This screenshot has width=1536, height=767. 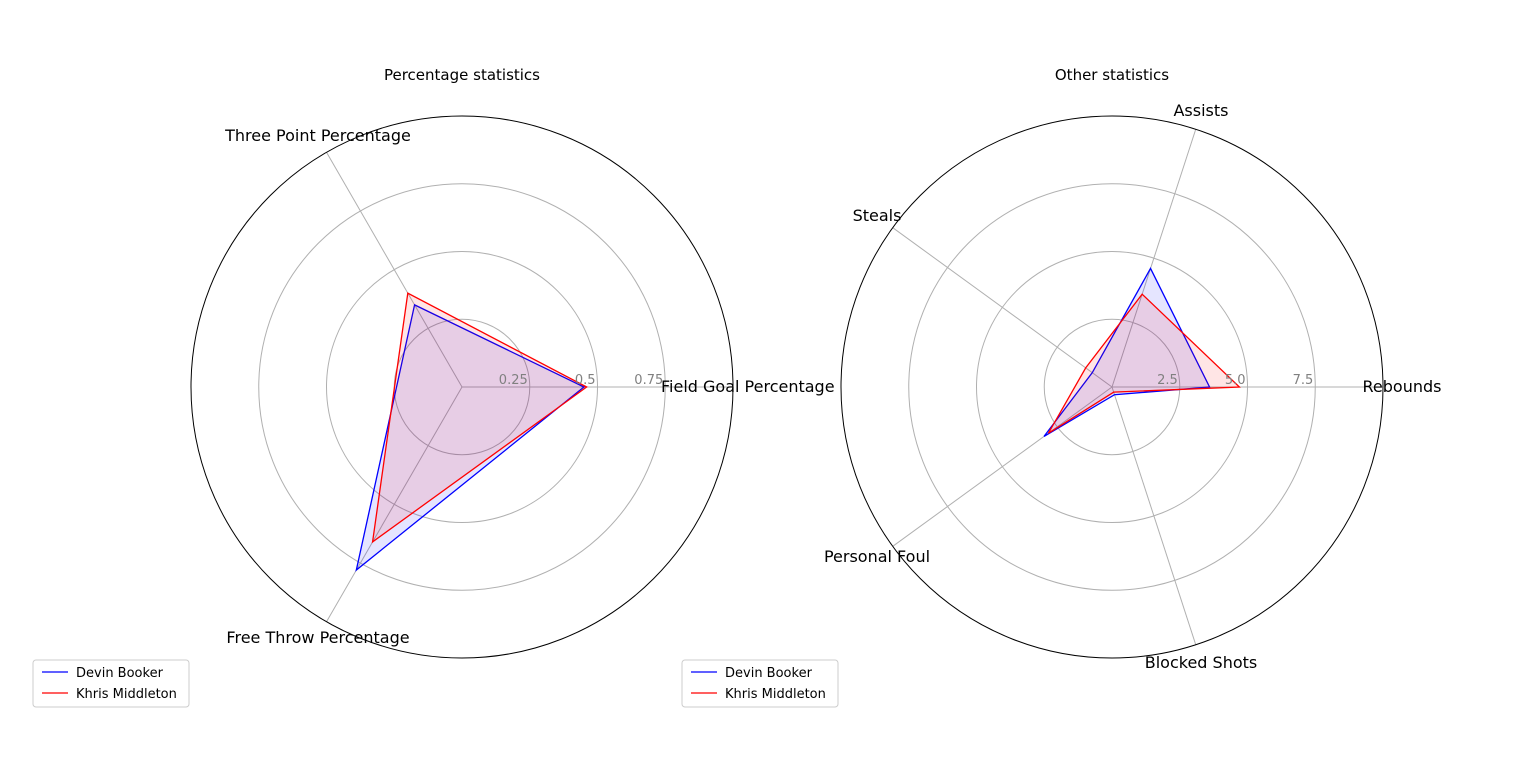 I want to click on r-tick-label: 0.75, so click(x=648, y=380).